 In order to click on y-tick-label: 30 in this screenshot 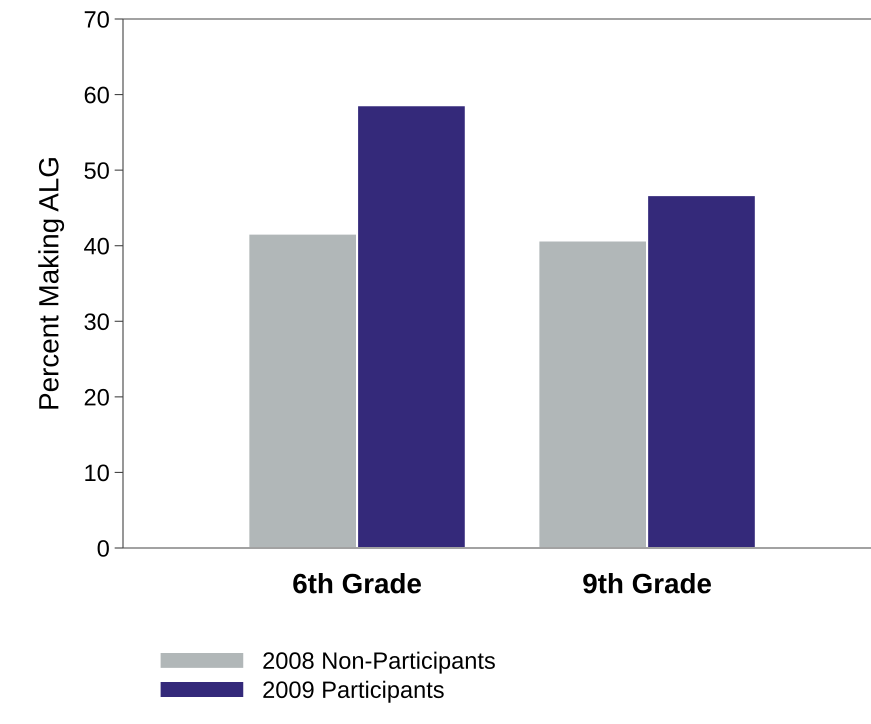, I will do `click(96, 321)`.